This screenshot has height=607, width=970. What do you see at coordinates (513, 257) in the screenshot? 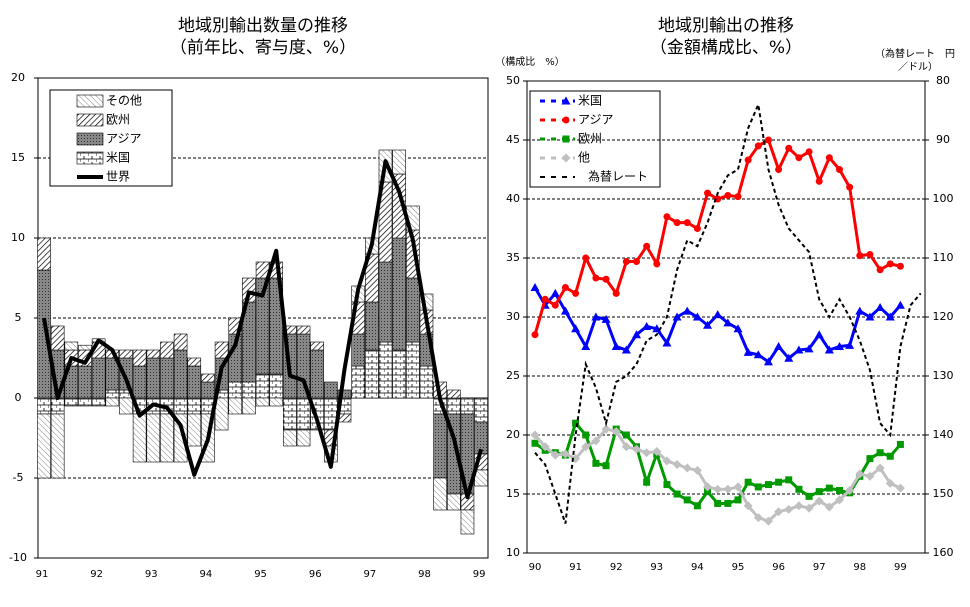
I see `y-tick-label: 35` at bounding box center [513, 257].